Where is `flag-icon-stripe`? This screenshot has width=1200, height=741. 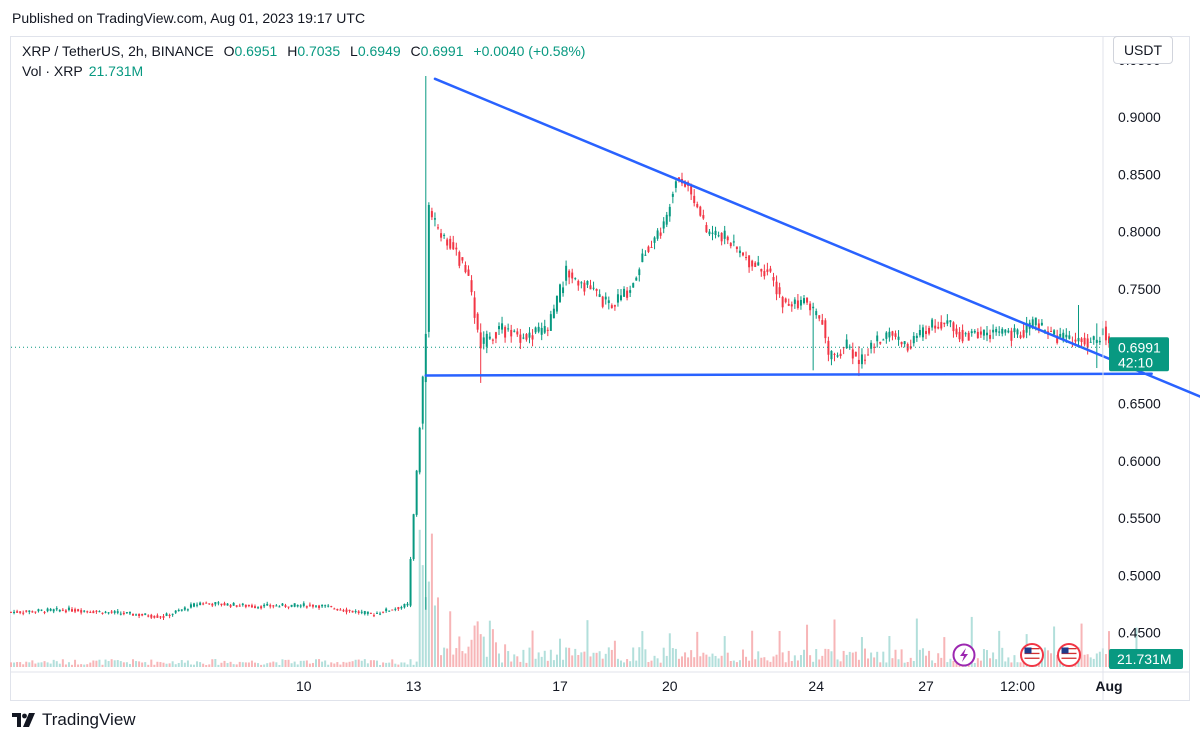 flag-icon-stripe is located at coordinates (1032, 653).